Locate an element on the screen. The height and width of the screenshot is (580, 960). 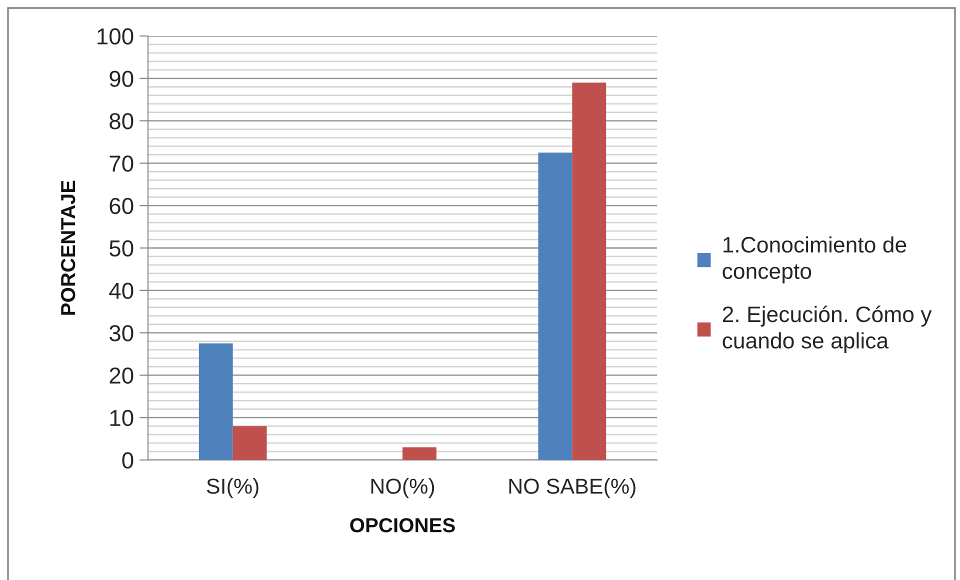
legend-label: 1.Conocimiento de concepto is located at coordinates (814, 260).